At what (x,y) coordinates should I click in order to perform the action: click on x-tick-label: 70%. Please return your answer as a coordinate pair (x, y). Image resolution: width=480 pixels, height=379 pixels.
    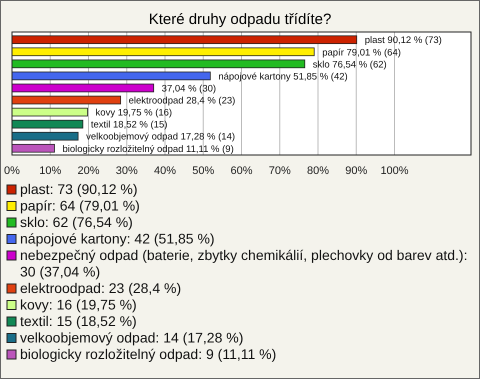
    Looking at the image, I should click on (279, 170).